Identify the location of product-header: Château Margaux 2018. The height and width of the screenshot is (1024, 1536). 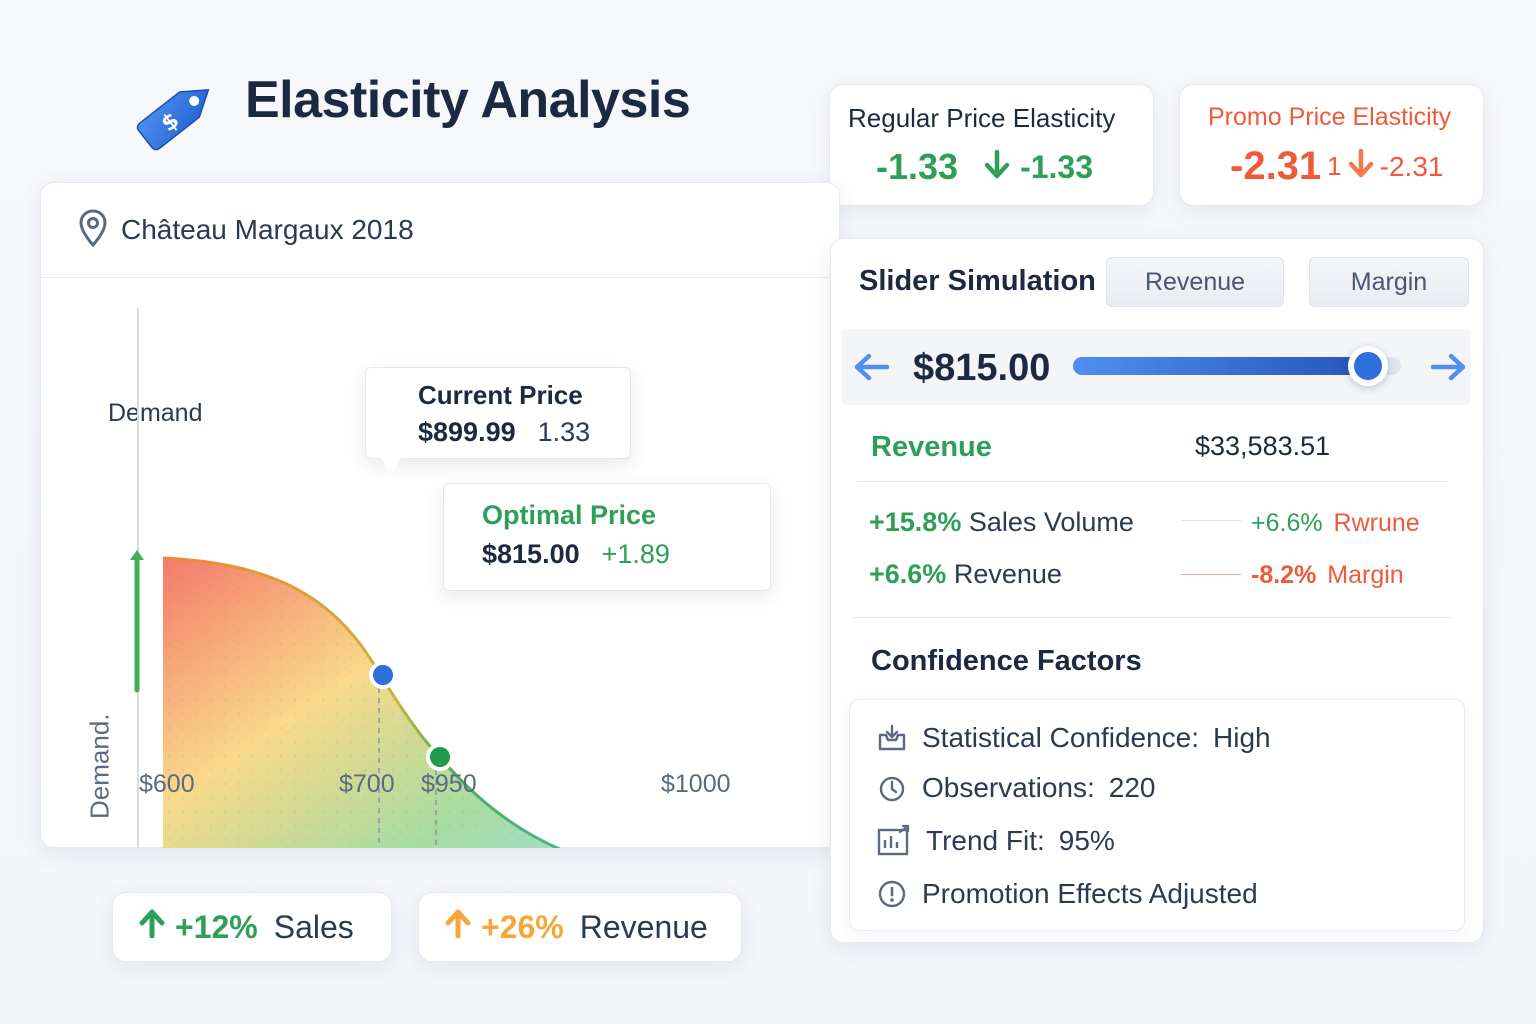
(440, 230).